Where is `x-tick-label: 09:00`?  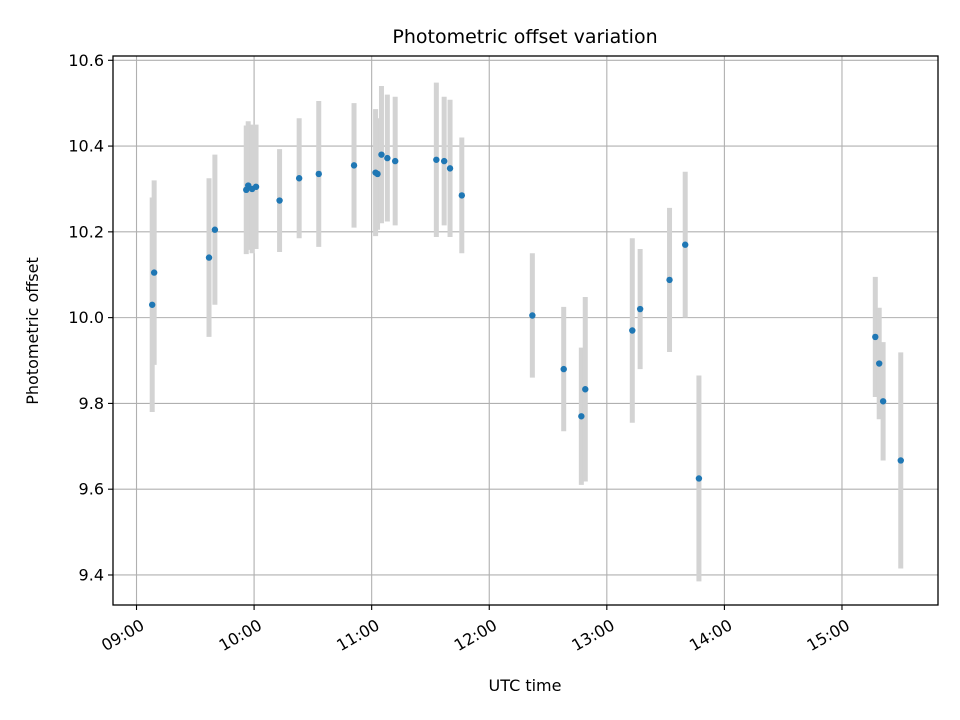
x-tick-label: 09:00 is located at coordinates (122, 635).